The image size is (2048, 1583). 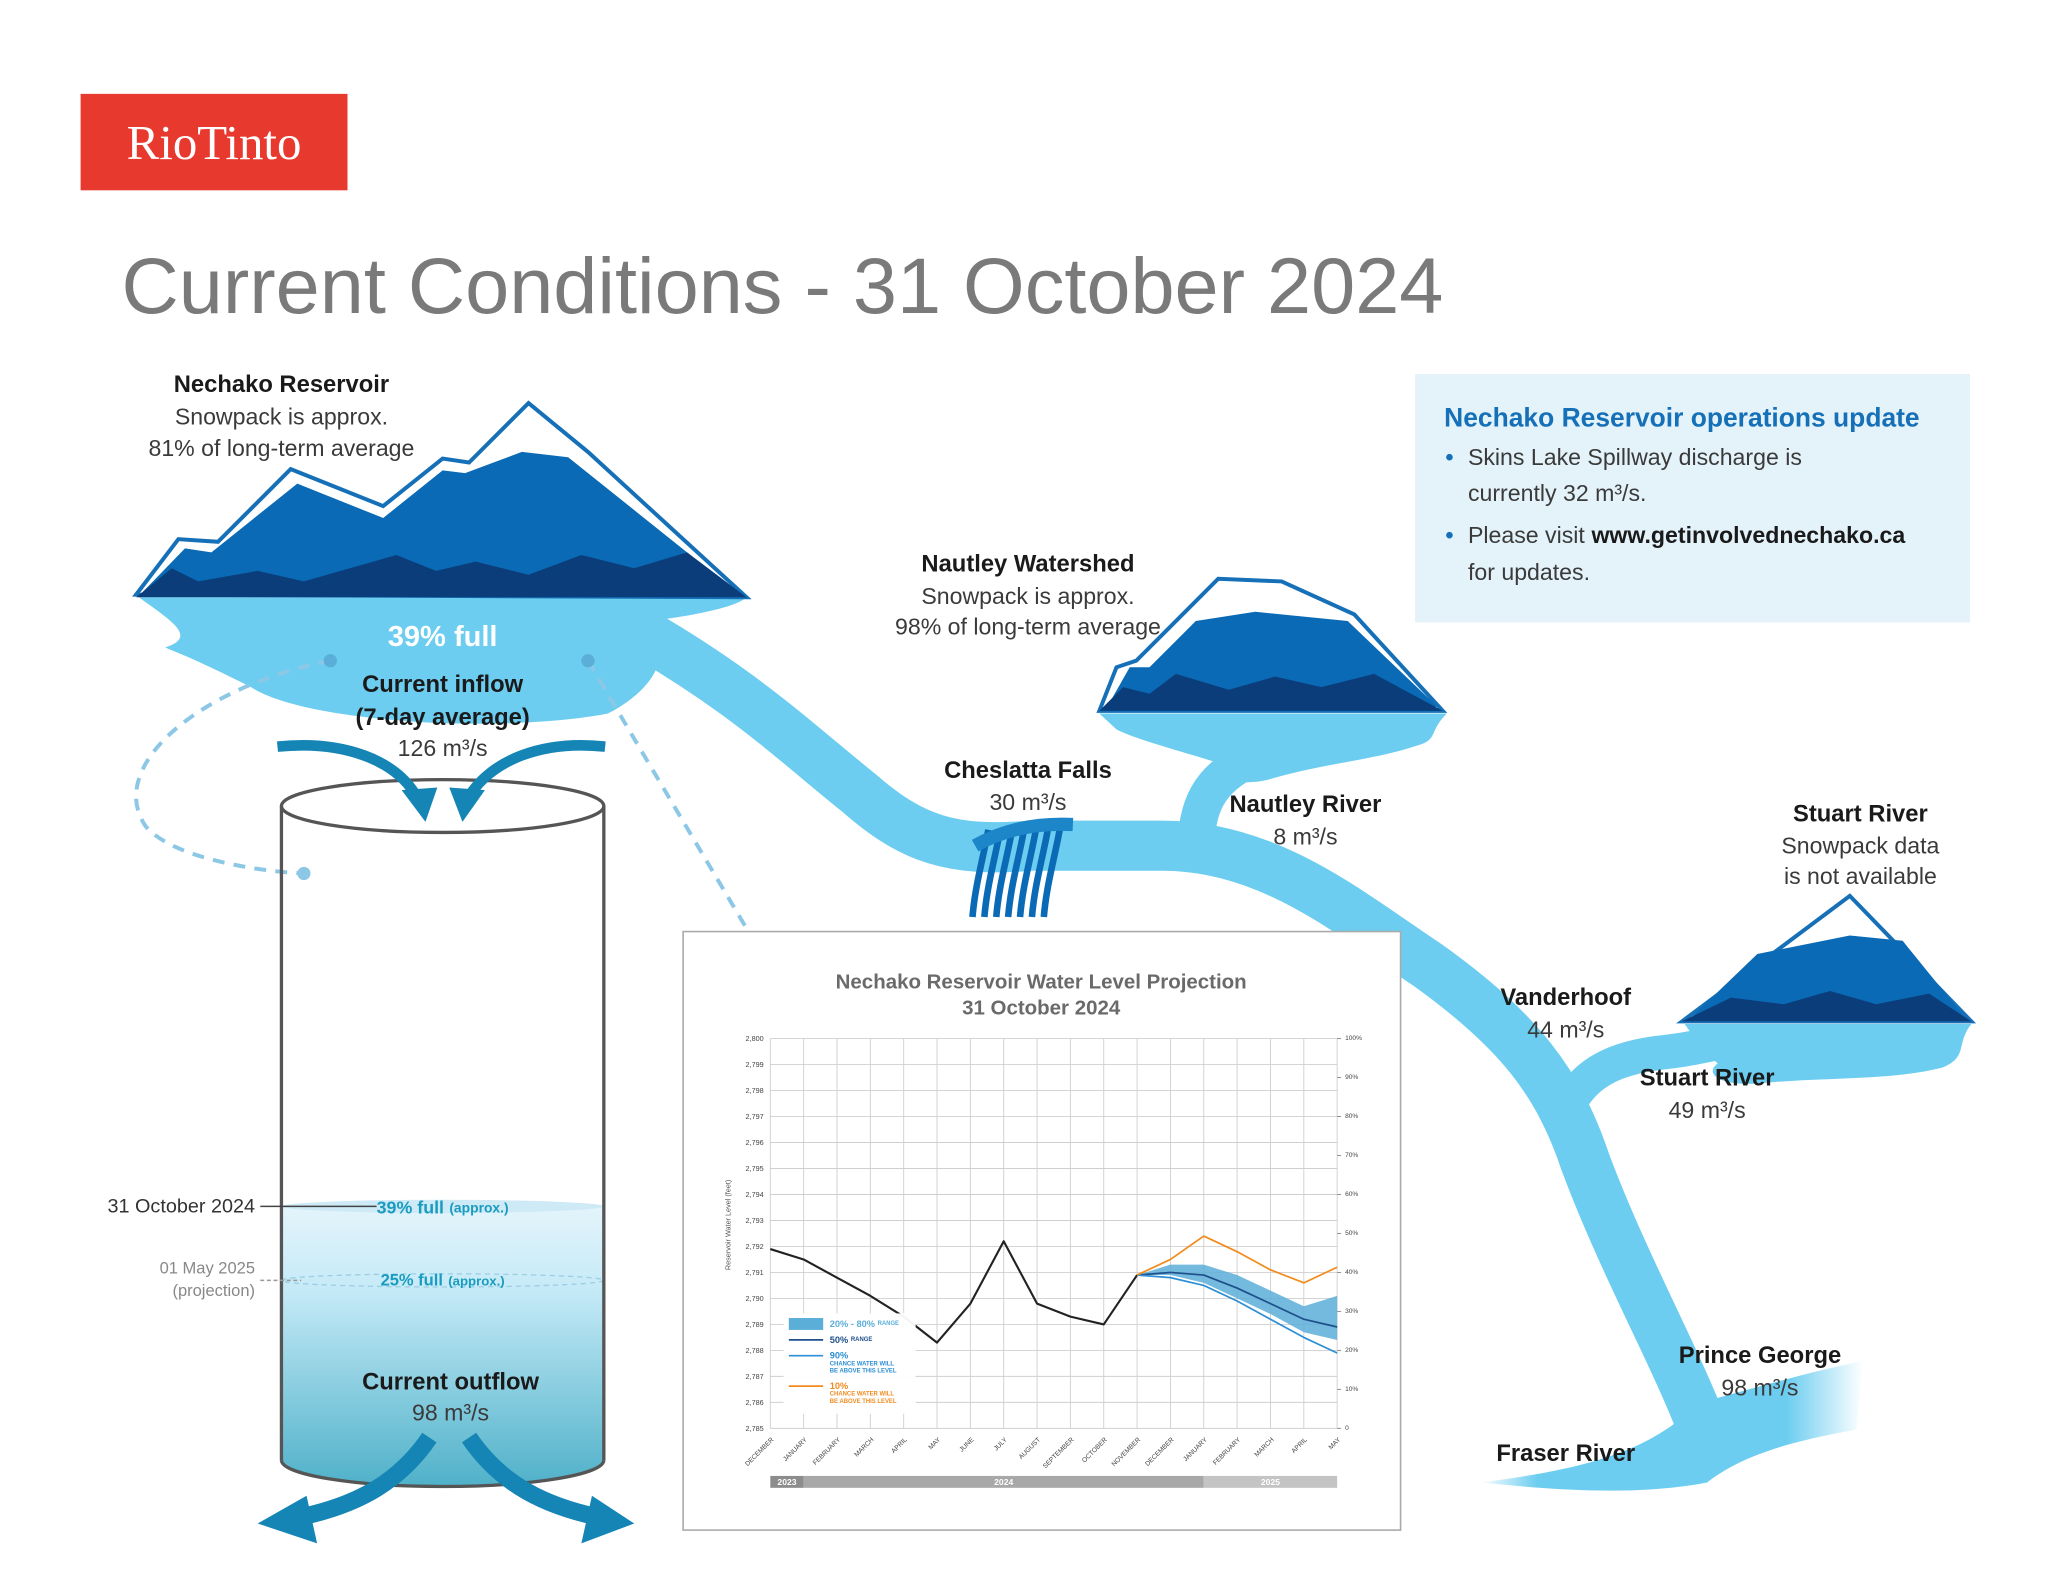 What do you see at coordinates (1351, 1389) in the screenshot?
I see `y2-tick-label: 10%` at bounding box center [1351, 1389].